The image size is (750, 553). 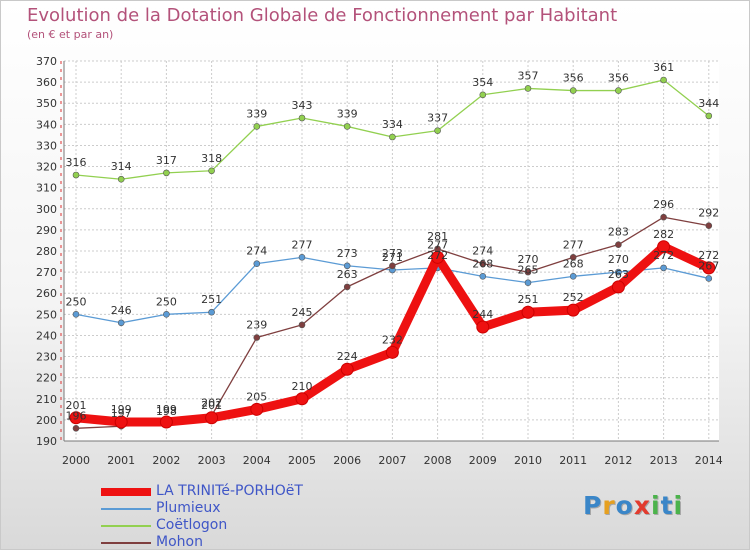 What do you see at coordinates (188, 508) in the screenshot?
I see `legend-label: Plumieux` at bounding box center [188, 508].